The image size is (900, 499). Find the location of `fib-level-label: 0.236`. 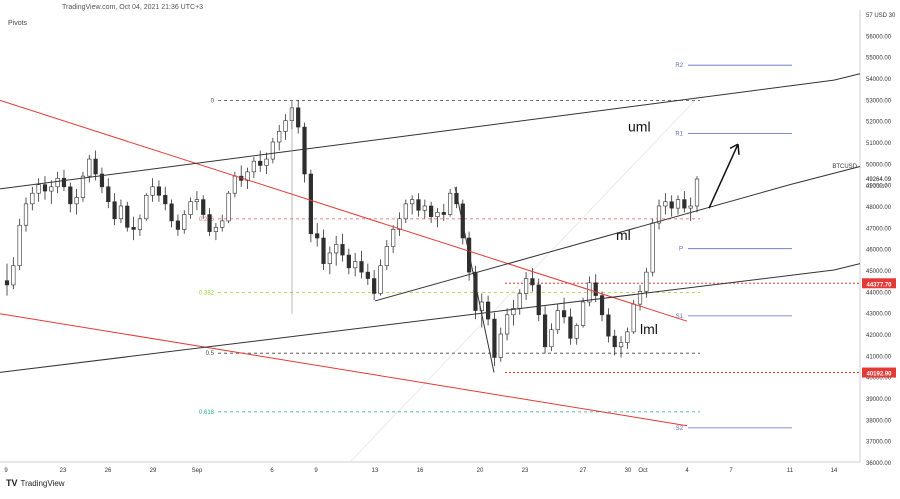

fib-level-label: 0.236 is located at coordinates (207, 220).